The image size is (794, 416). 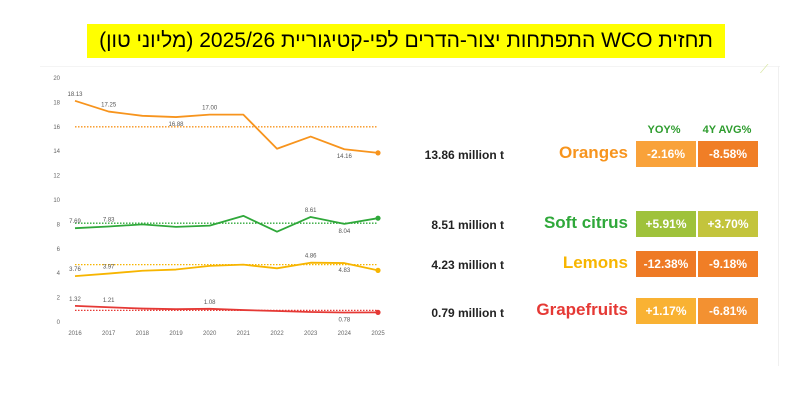 What do you see at coordinates (226, 334) in the screenshot?
I see `x-axis: 2016 2017 2018 2019 2020 2021 2022 2023 2024 2025` at bounding box center [226, 334].